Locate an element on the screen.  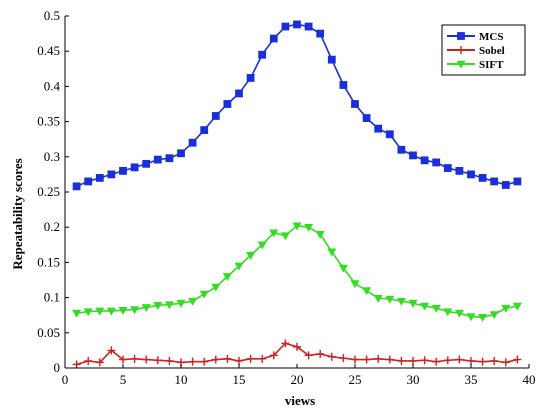
x-tick-label: 25 is located at coordinates (355, 379).